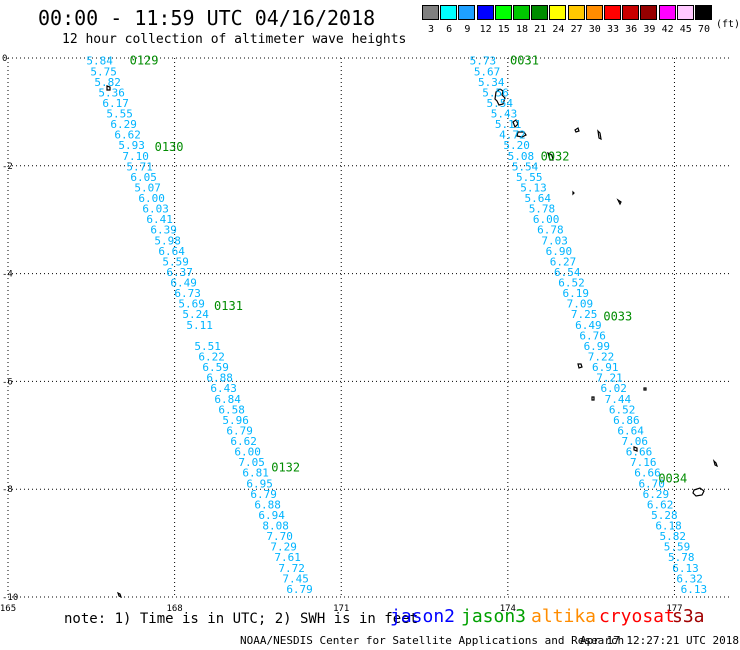 This screenshot has height=650, width=740. Describe the element at coordinates (571, 283) in the screenshot. I see `swh-value-label: 6.52` at that location.